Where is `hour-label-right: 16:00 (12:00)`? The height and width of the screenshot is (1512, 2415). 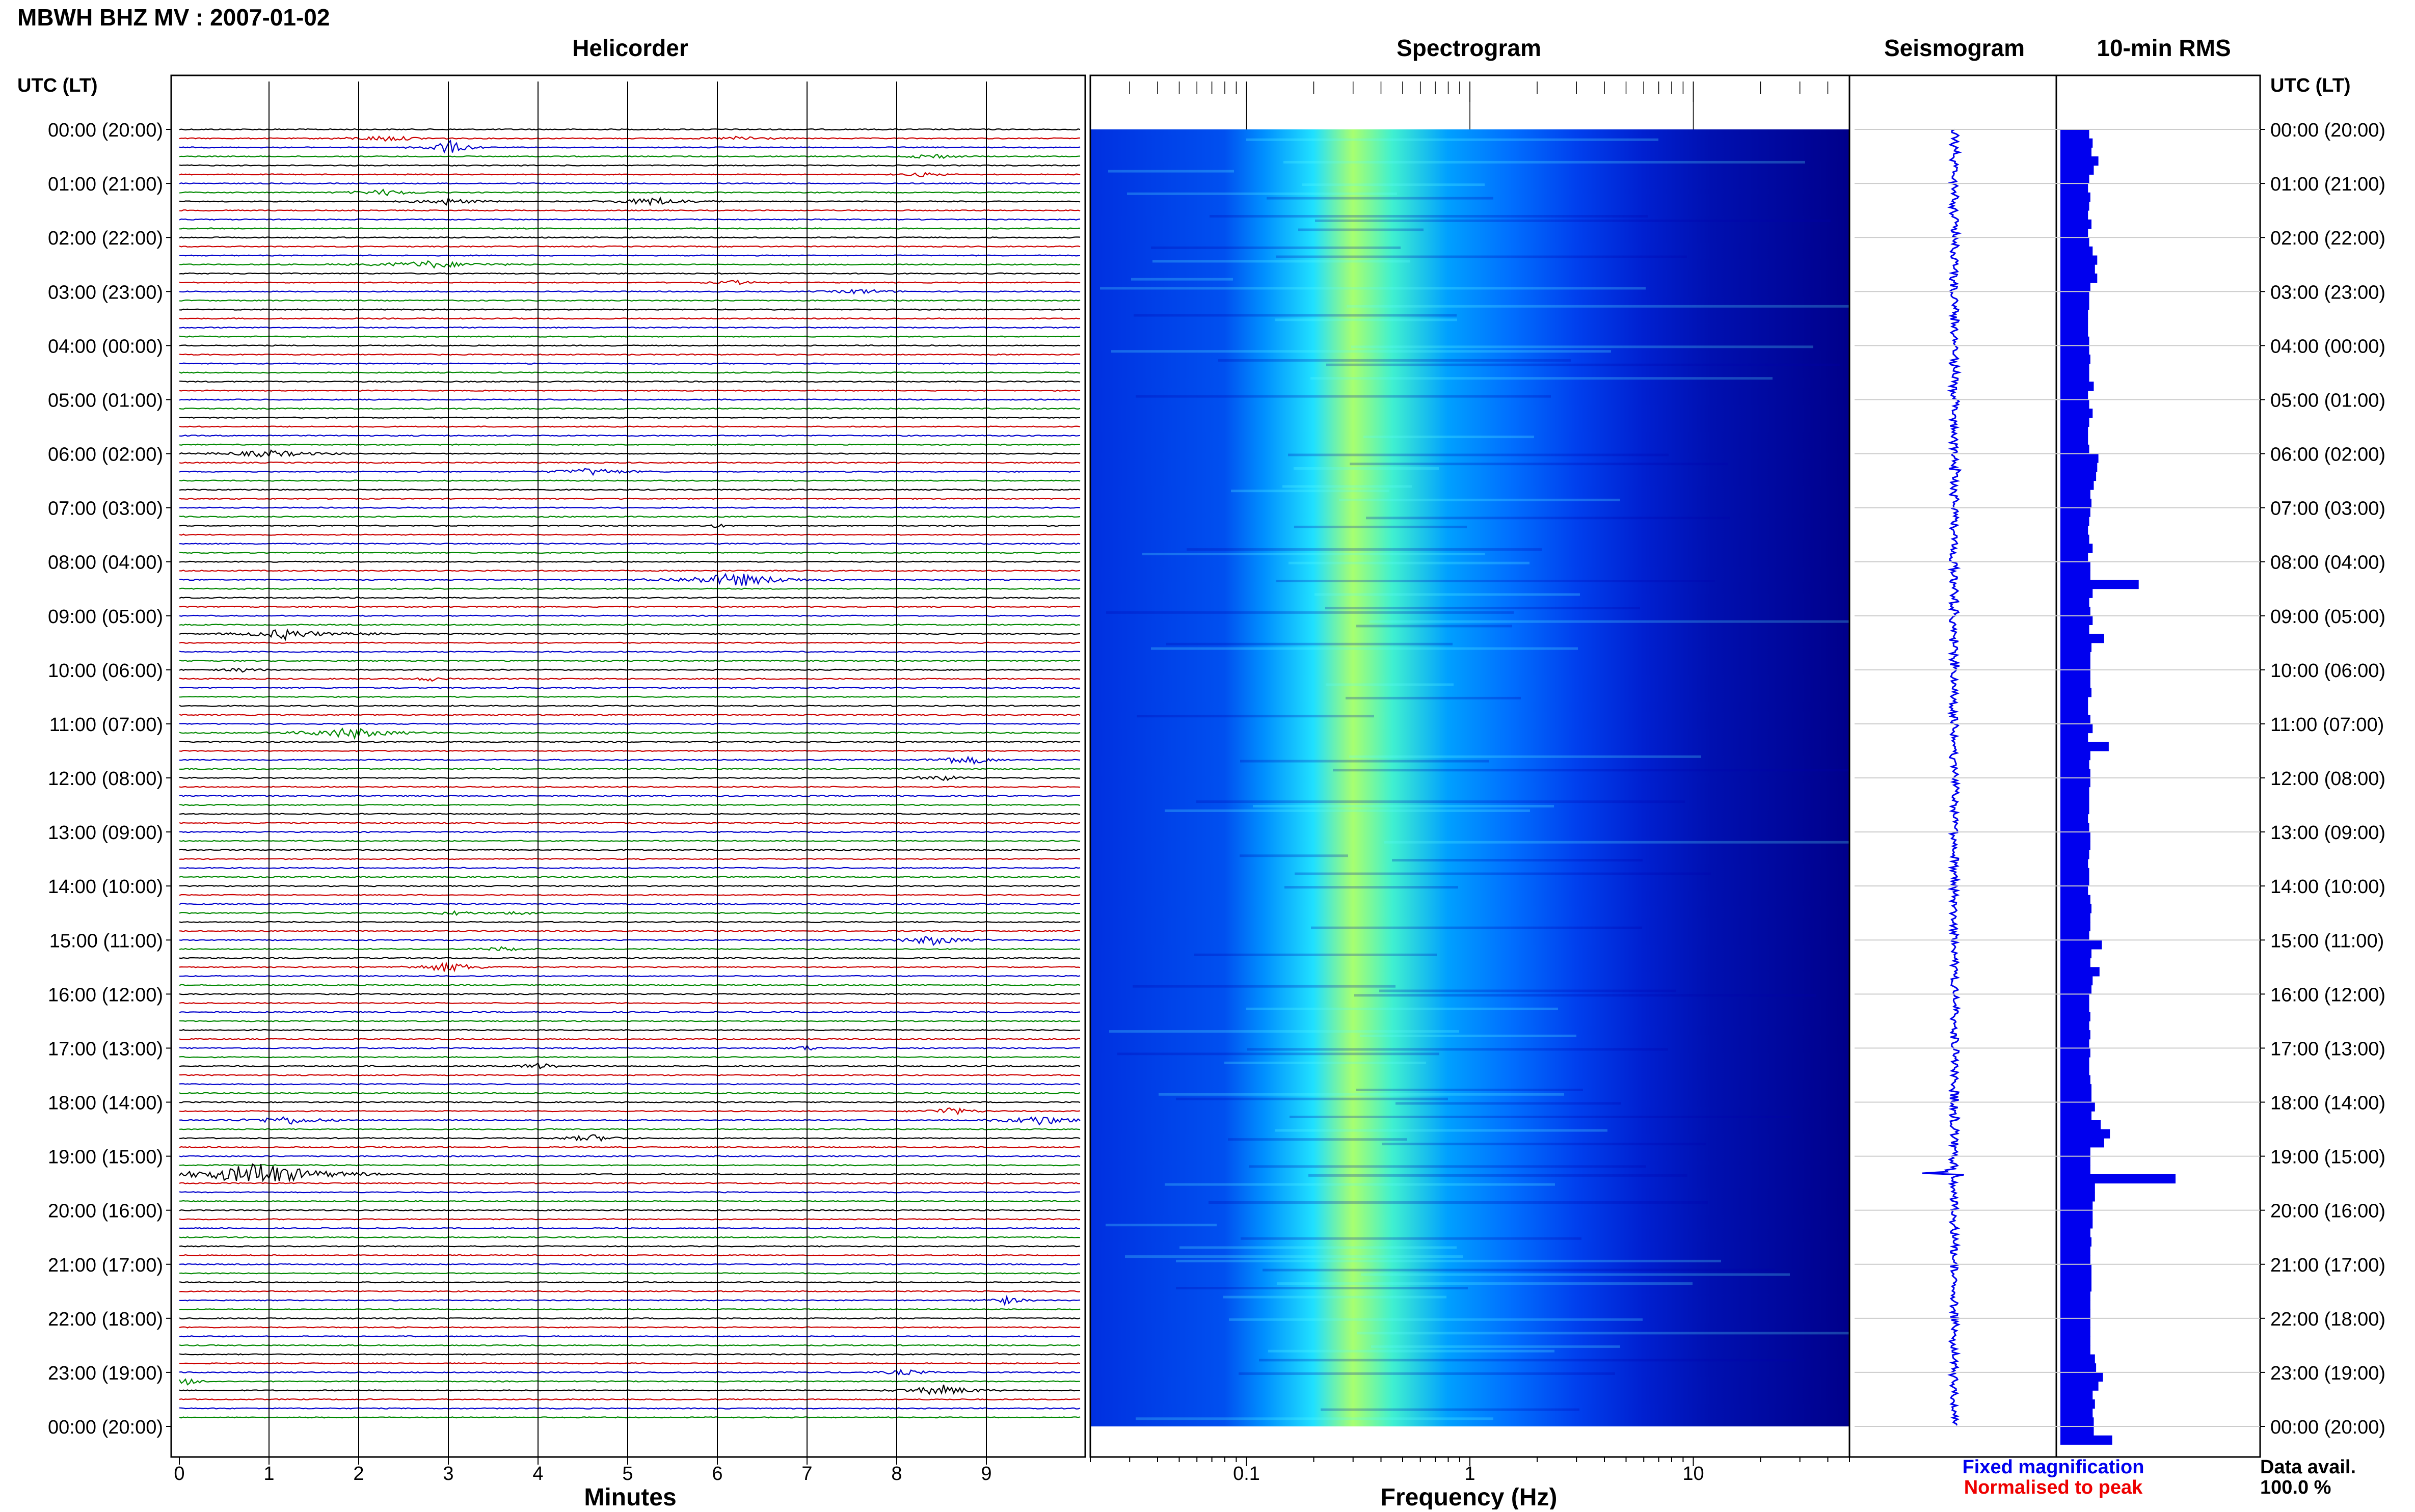
hour-label-right: 16:00 (12:00) is located at coordinates (2327, 995).